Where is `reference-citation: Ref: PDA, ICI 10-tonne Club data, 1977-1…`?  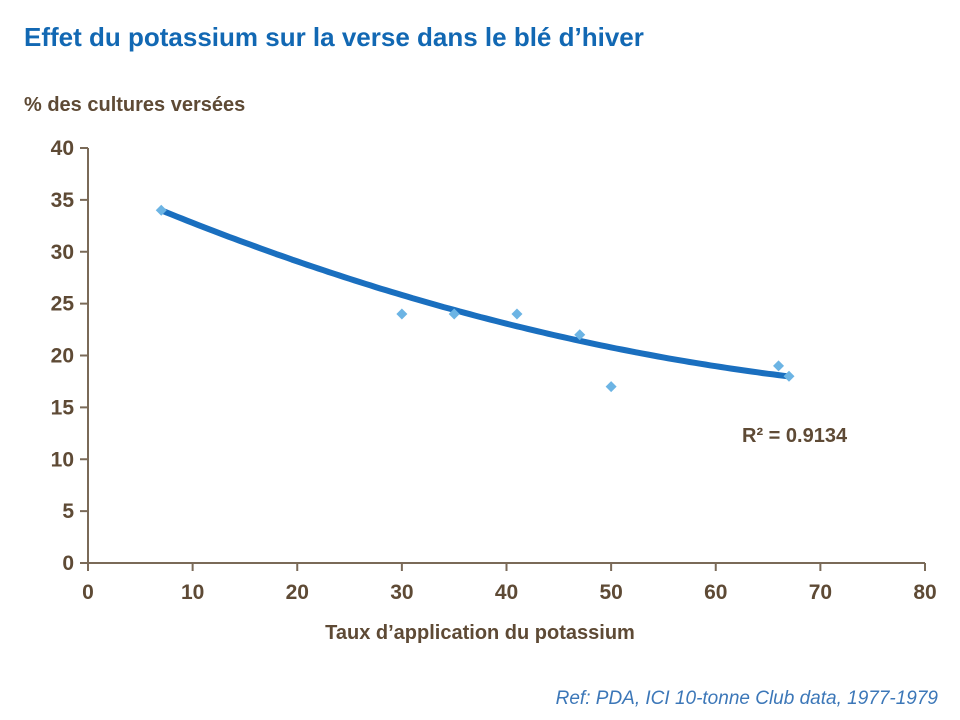
reference-citation: Ref: PDA, ICI 10-tonne Club data, 1977-1… is located at coordinates (746, 698).